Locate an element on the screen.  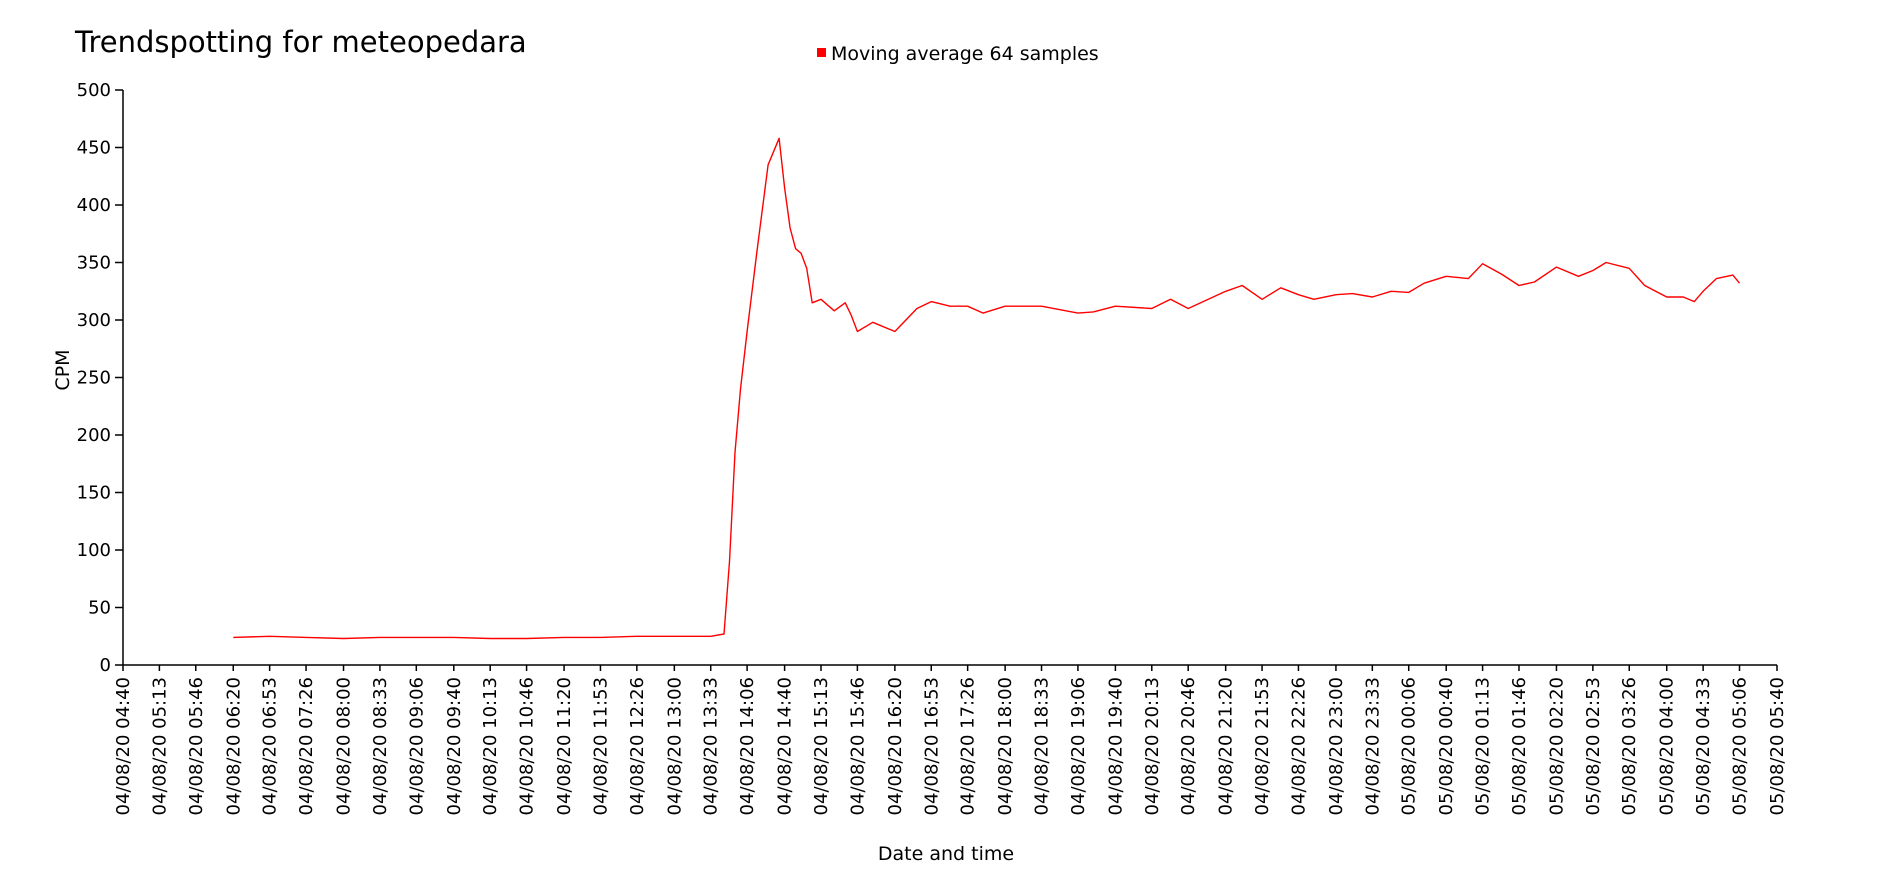
x-tick-label: 04/08/20 11:20 is located at coordinates (564, 746).